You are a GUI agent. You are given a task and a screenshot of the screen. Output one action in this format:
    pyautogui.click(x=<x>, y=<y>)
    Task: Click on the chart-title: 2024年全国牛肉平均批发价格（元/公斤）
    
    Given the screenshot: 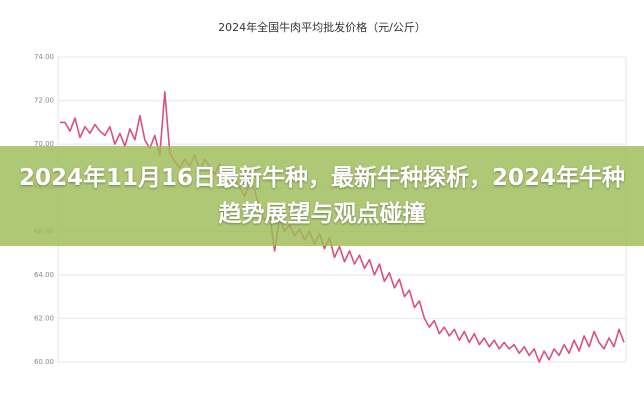 What is the action you would take?
    pyautogui.click(x=322, y=27)
    